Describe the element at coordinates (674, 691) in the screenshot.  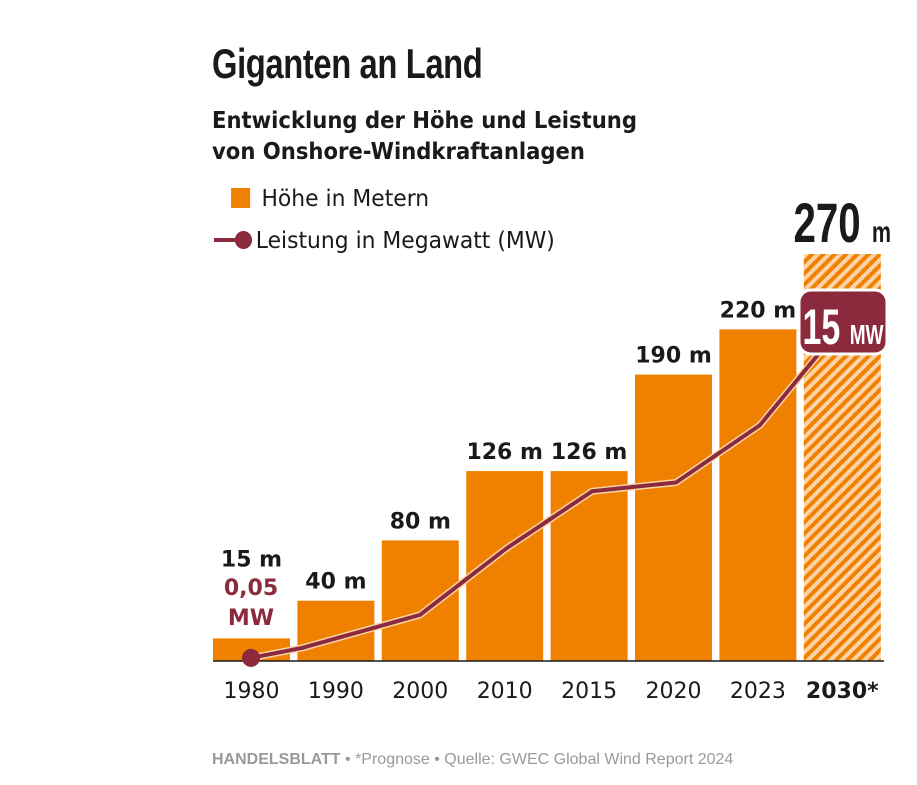
I see `x-tick-2020: 2020` at that location.